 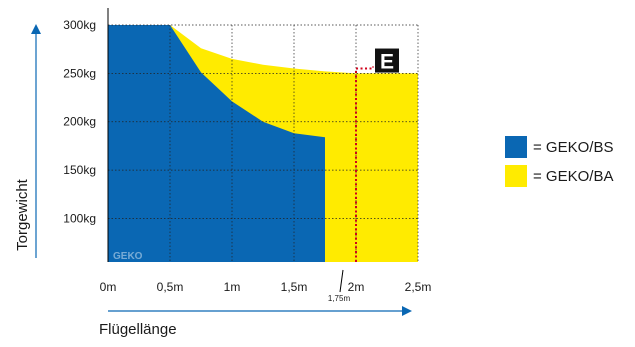 I want to click on x-tick-label-3: 1,5m, so click(x=294, y=287).